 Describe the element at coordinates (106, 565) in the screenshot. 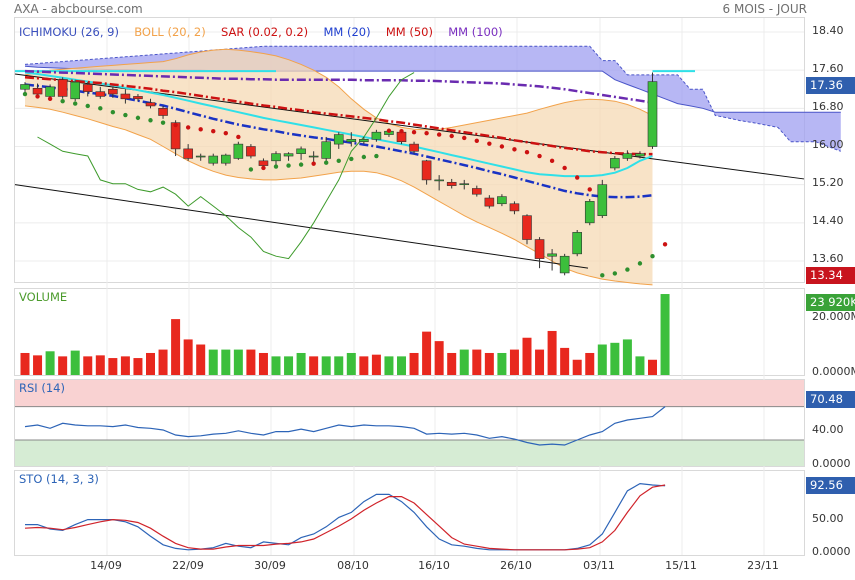

I see `date-tick: 14/09` at that location.